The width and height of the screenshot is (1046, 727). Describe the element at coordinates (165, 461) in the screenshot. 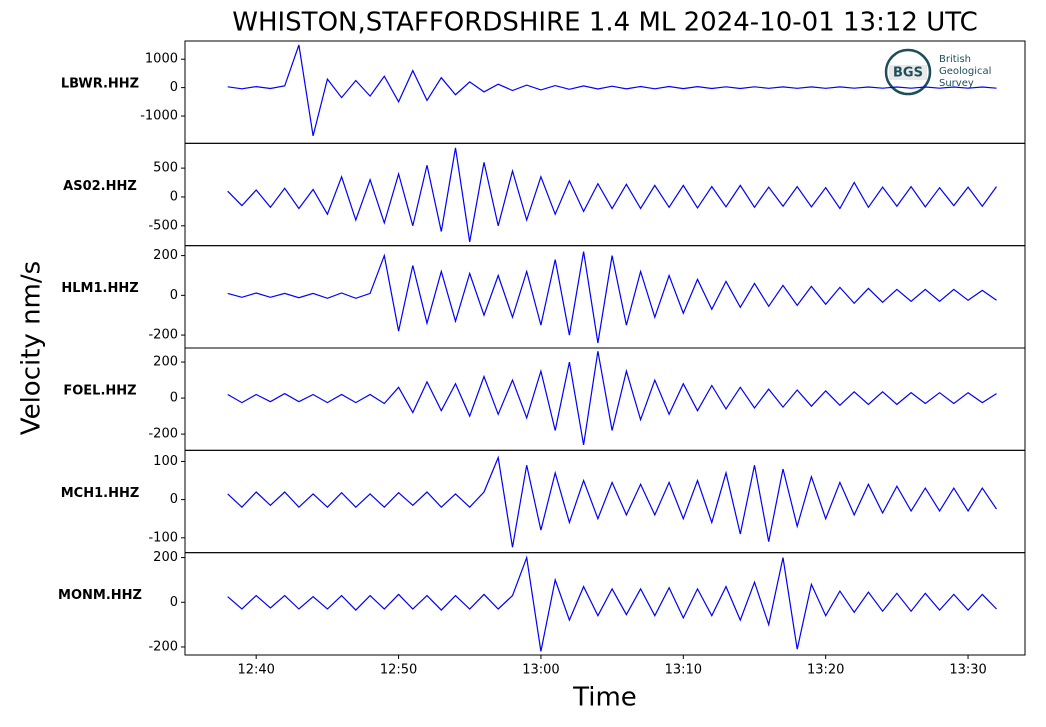

I see `y-tick-label: 100` at that location.